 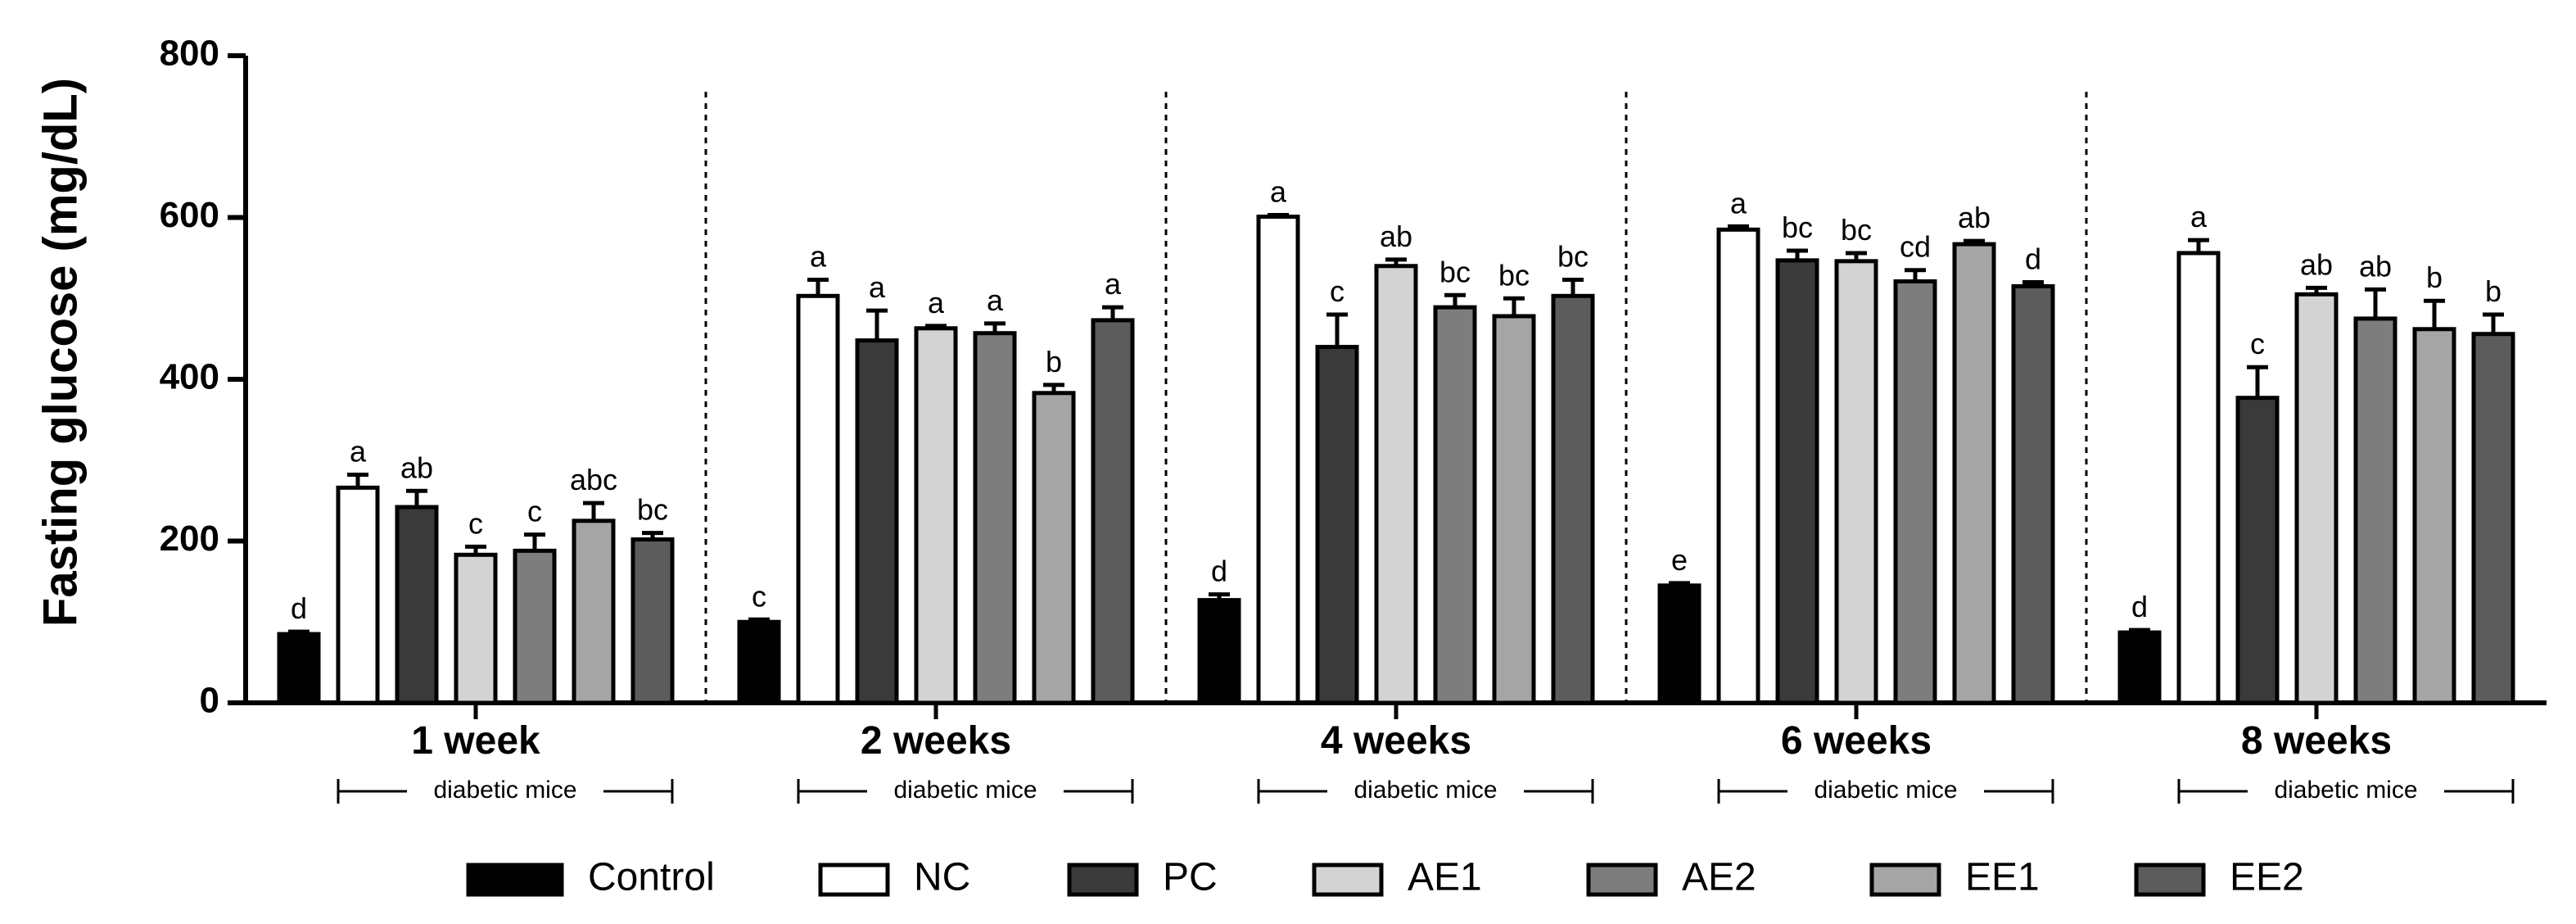 What do you see at coordinates (2316, 741) in the screenshot?
I see `category-label: 8 weeks` at bounding box center [2316, 741].